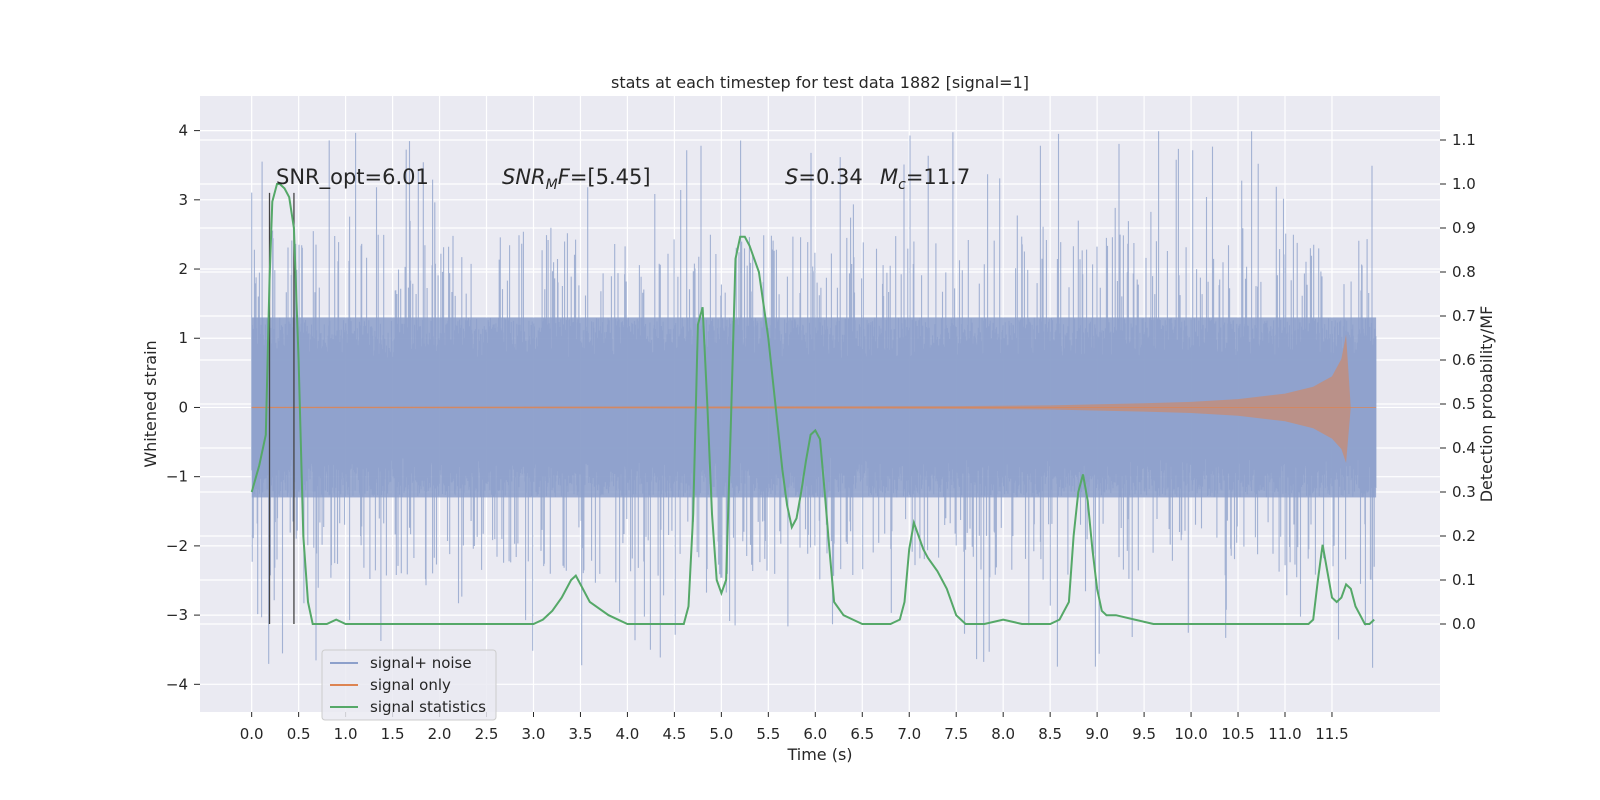 The image size is (1600, 800). I want to click on y-tick-label-left: 0, so click(183, 407).